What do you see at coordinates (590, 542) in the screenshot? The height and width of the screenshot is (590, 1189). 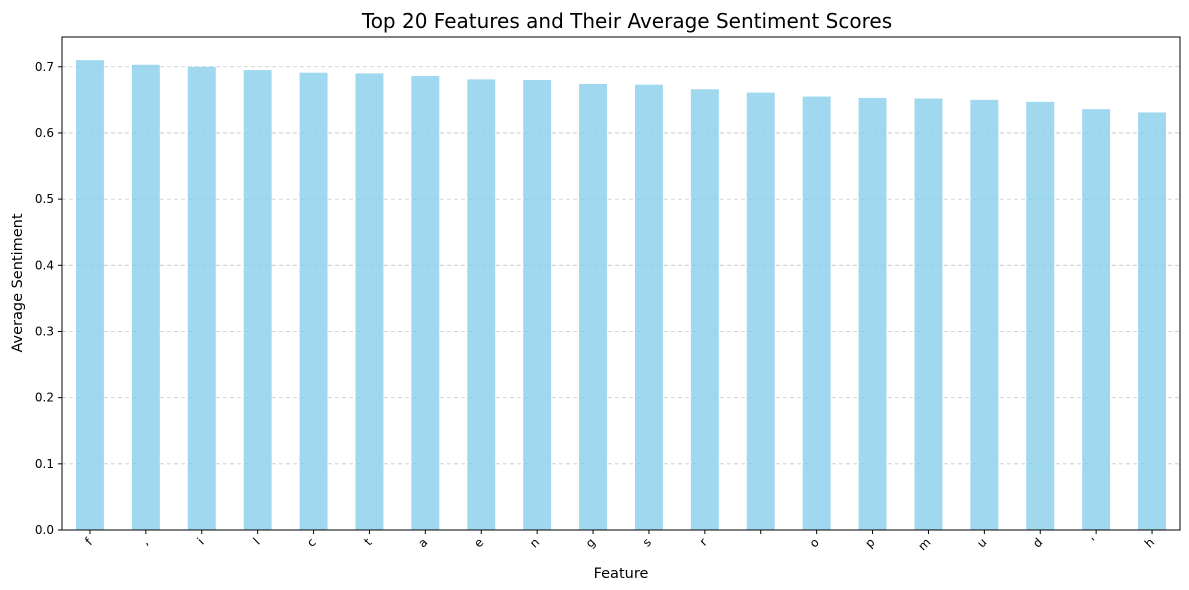 I see `x-tick-label: g` at bounding box center [590, 542].